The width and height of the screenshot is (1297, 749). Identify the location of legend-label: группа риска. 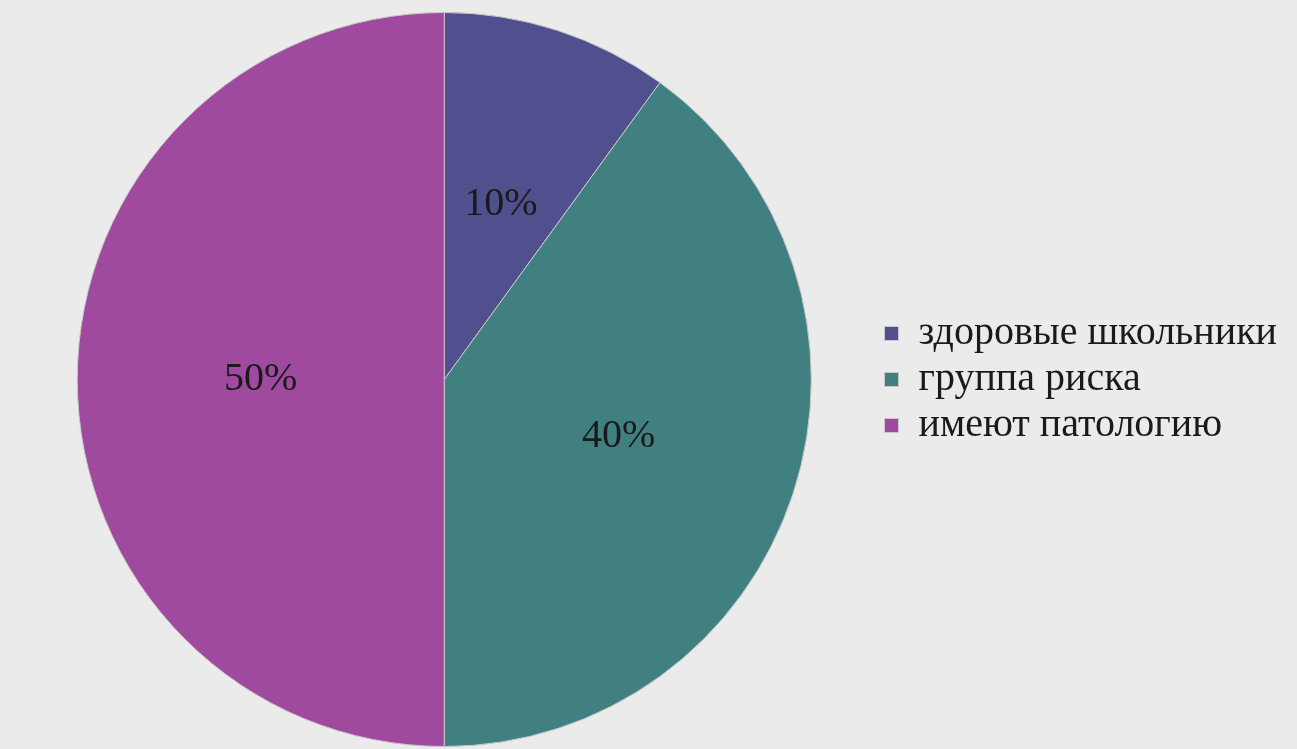
(1029, 376).